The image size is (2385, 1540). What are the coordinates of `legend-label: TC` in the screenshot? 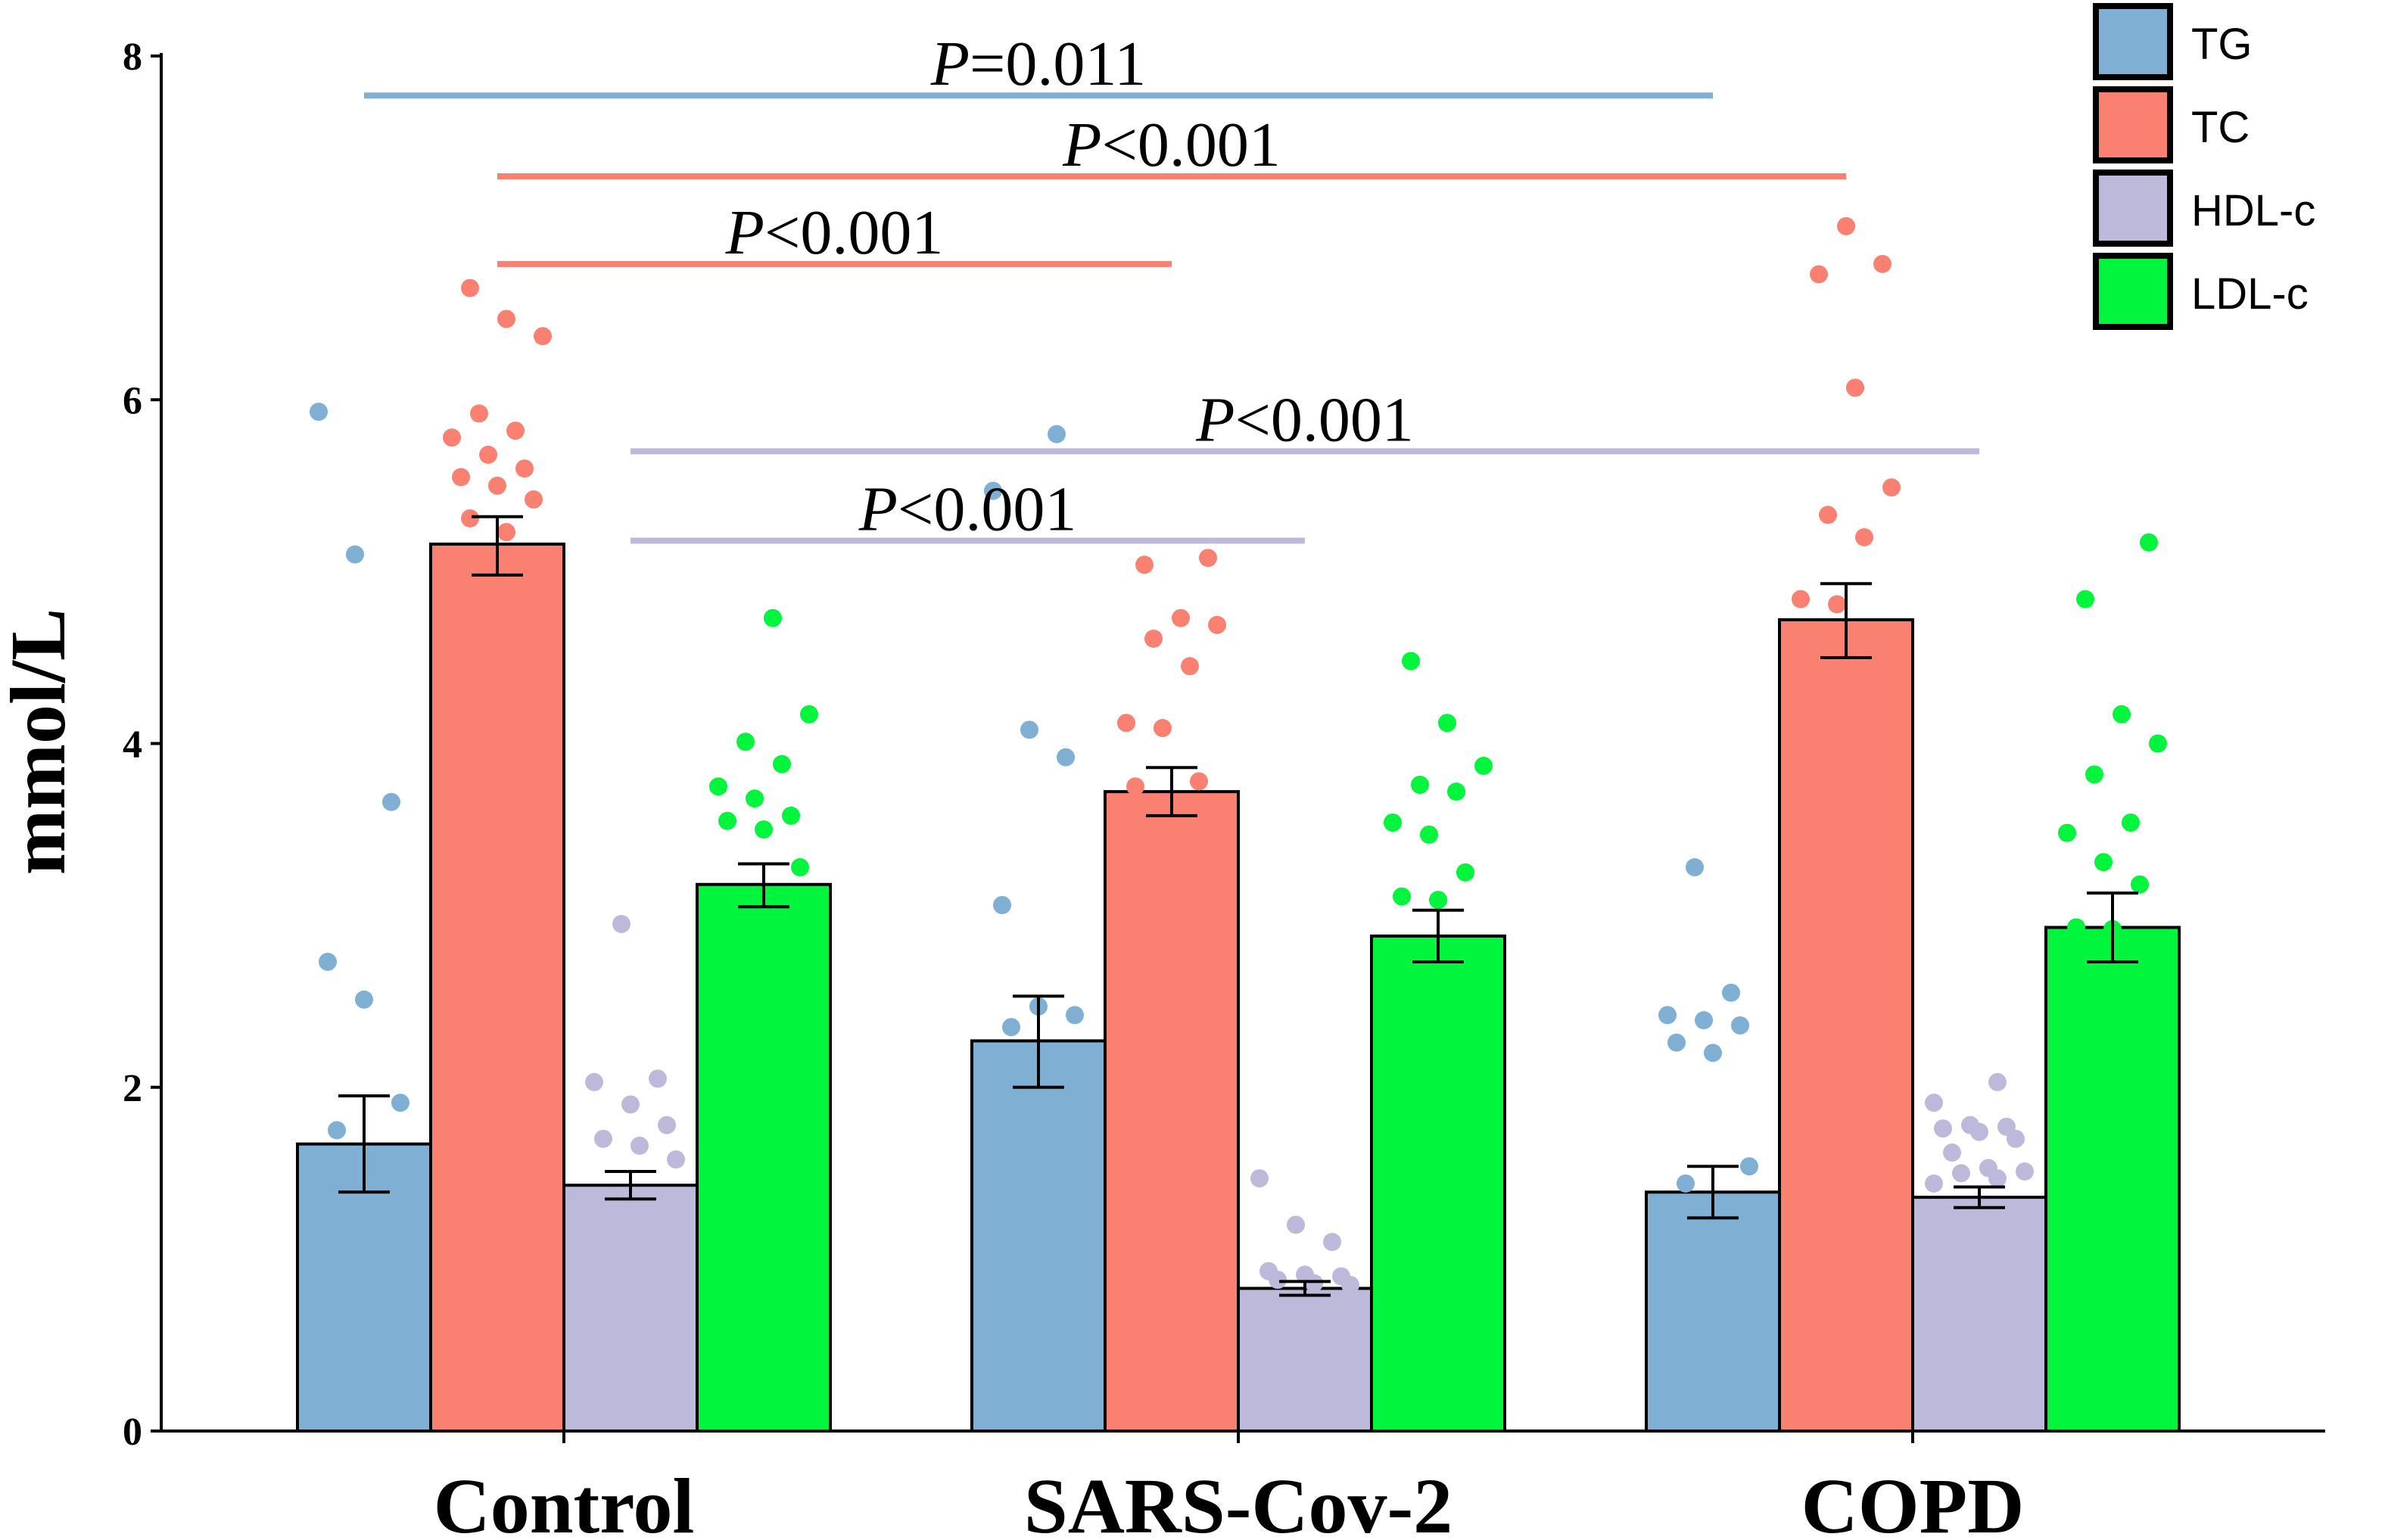 It's located at (2220, 128).